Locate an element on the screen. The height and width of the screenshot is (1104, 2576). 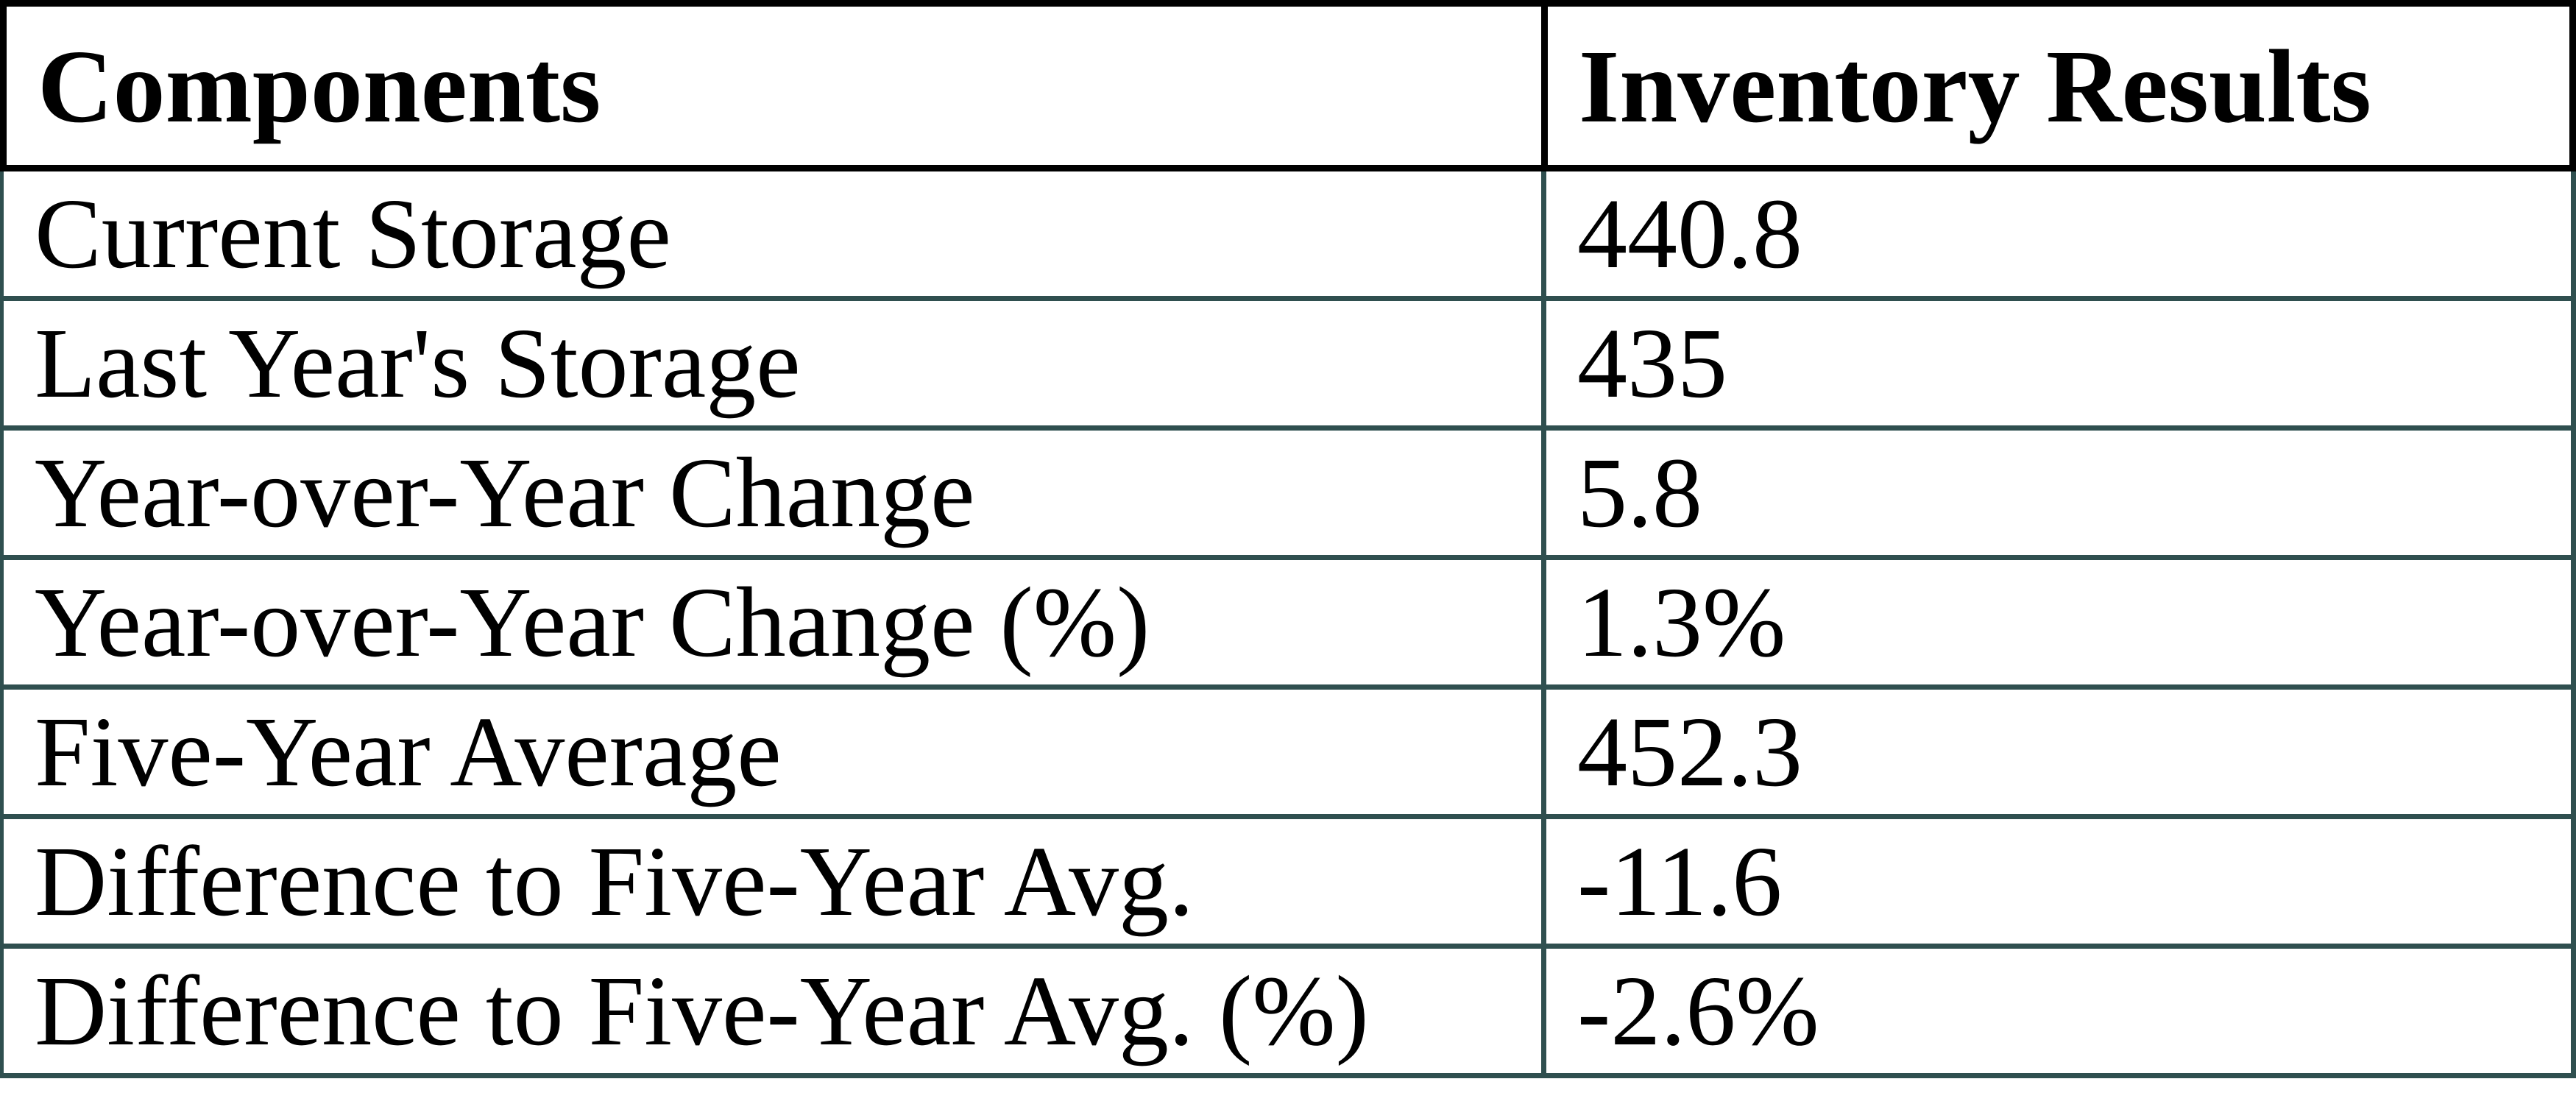
table-header-row: Components Inventory Results is located at coordinates (1288, 89).